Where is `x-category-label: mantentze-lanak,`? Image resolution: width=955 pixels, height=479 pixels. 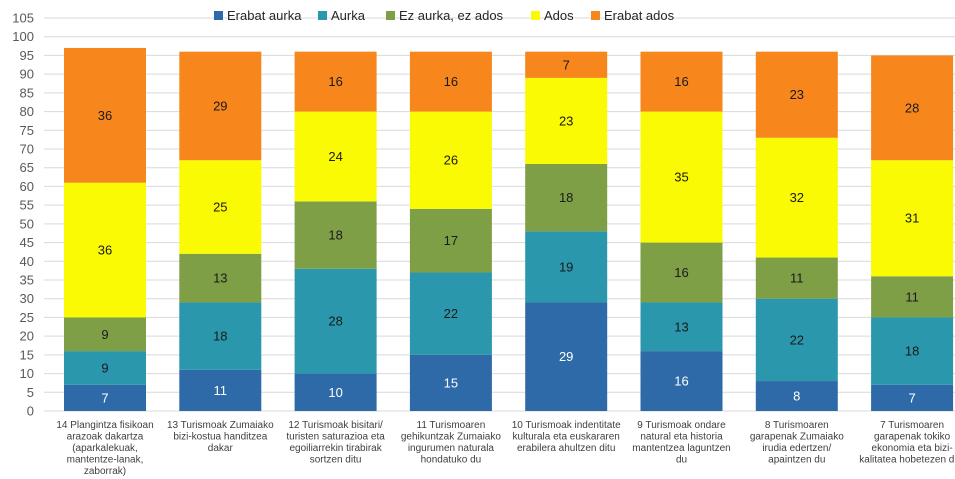 x-category-label: mantentze-lanak, is located at coordinates (105, 460).